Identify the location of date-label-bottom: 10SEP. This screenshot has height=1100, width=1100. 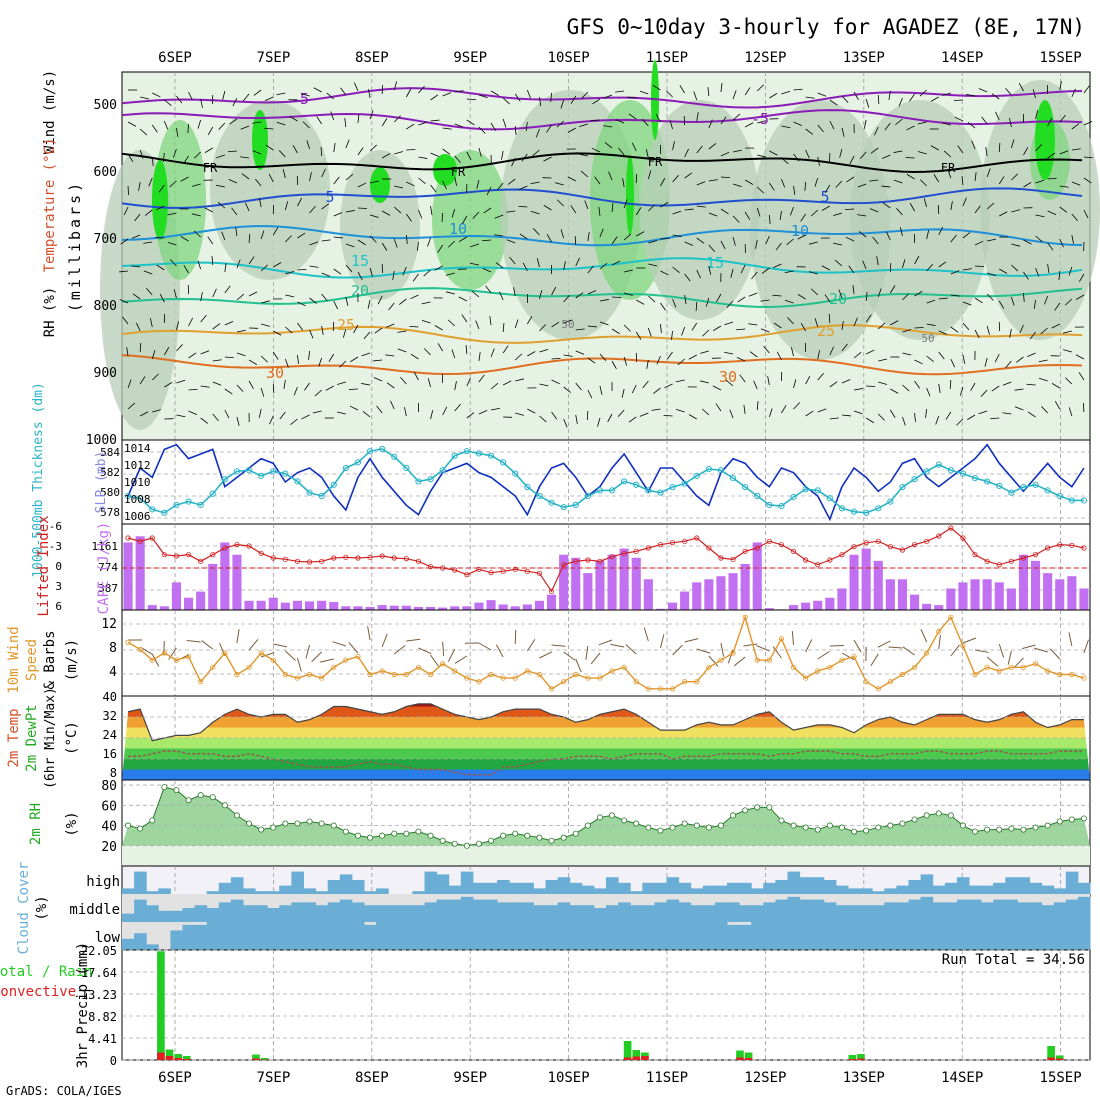
(569, 1078).